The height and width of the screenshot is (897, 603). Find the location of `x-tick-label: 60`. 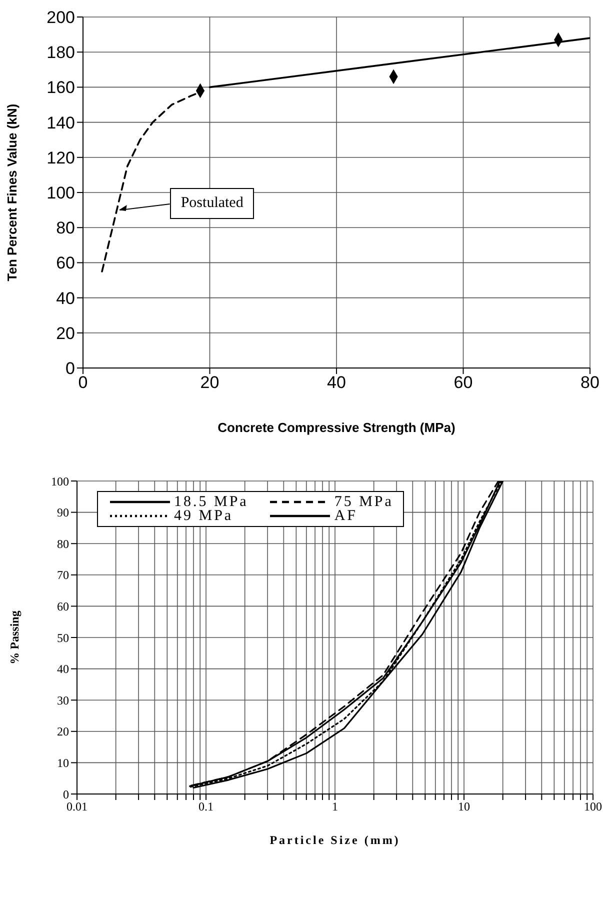

x-tick-label: 60 is located at coordinates (463, 382).